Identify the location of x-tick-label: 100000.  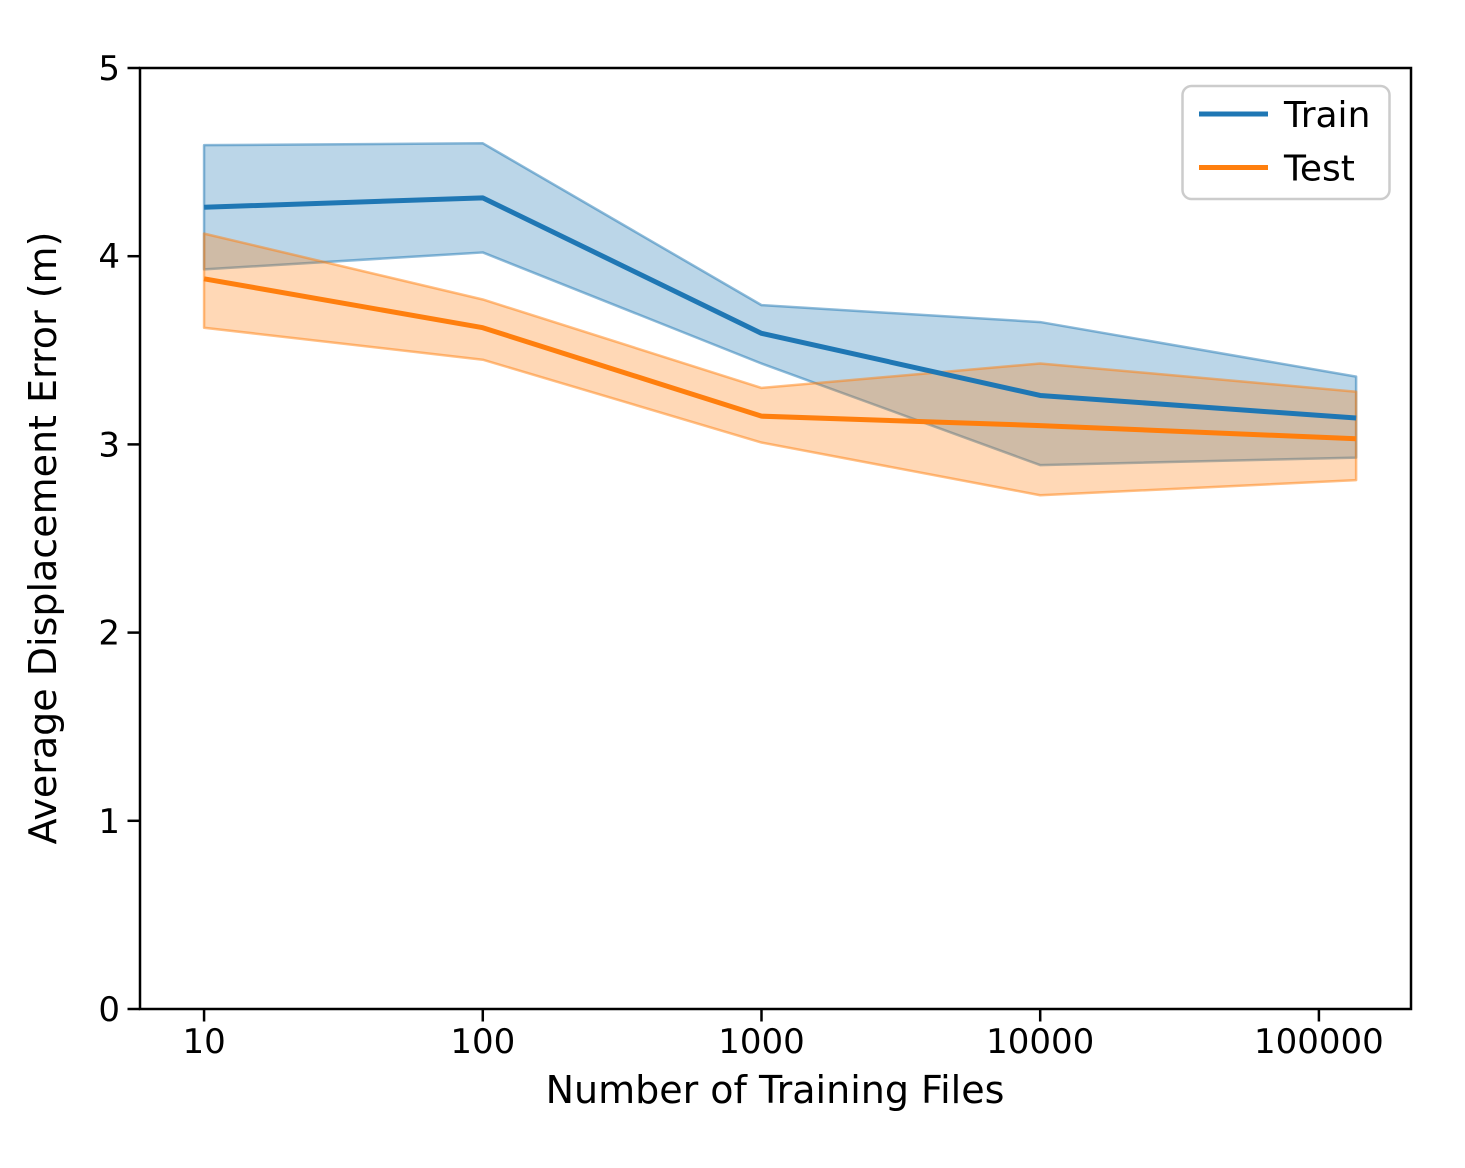
(1319, 1042).